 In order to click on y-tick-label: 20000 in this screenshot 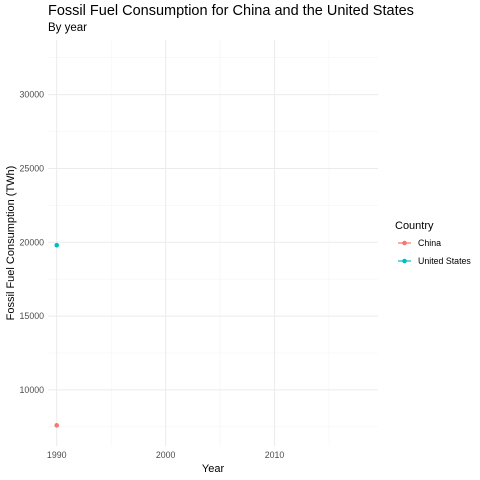, I will do `click(32, 242)`.